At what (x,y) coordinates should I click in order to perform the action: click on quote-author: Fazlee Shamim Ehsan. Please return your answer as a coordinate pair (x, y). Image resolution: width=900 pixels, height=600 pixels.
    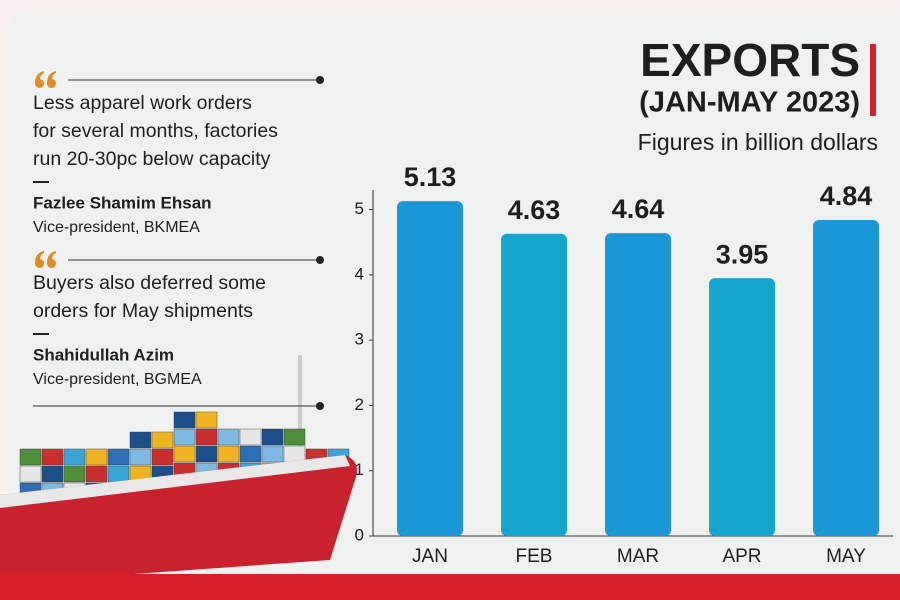
    Looking at the image, I should click on (122, 202).